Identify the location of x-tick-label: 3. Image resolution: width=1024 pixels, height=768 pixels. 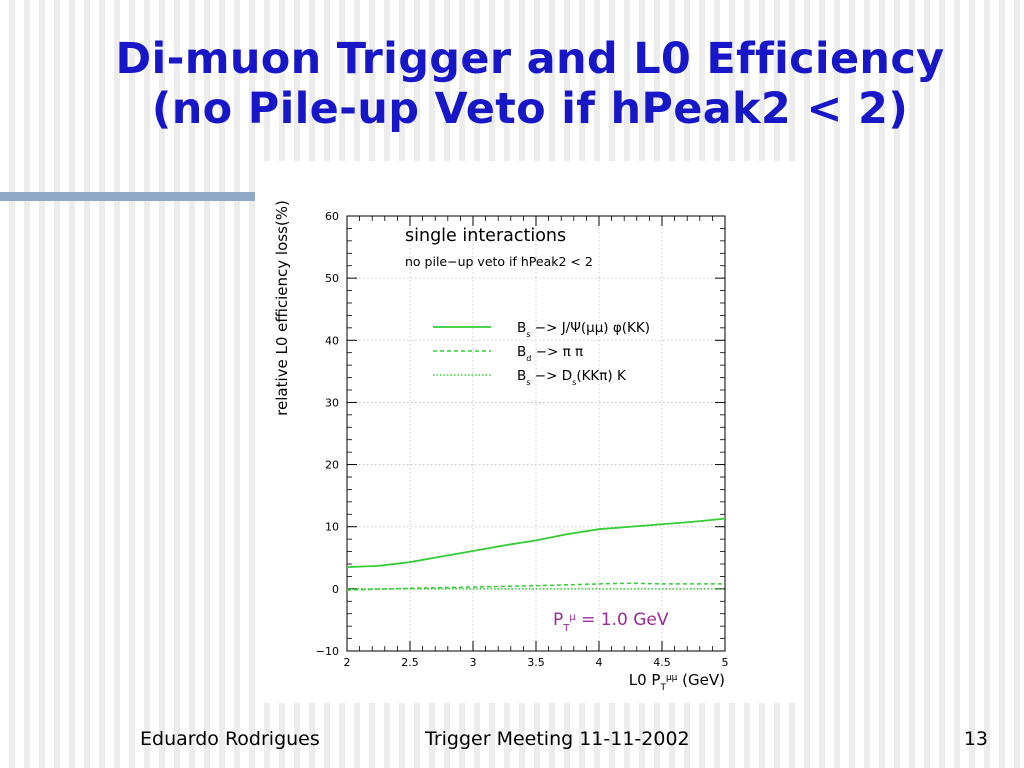
(473, 662).